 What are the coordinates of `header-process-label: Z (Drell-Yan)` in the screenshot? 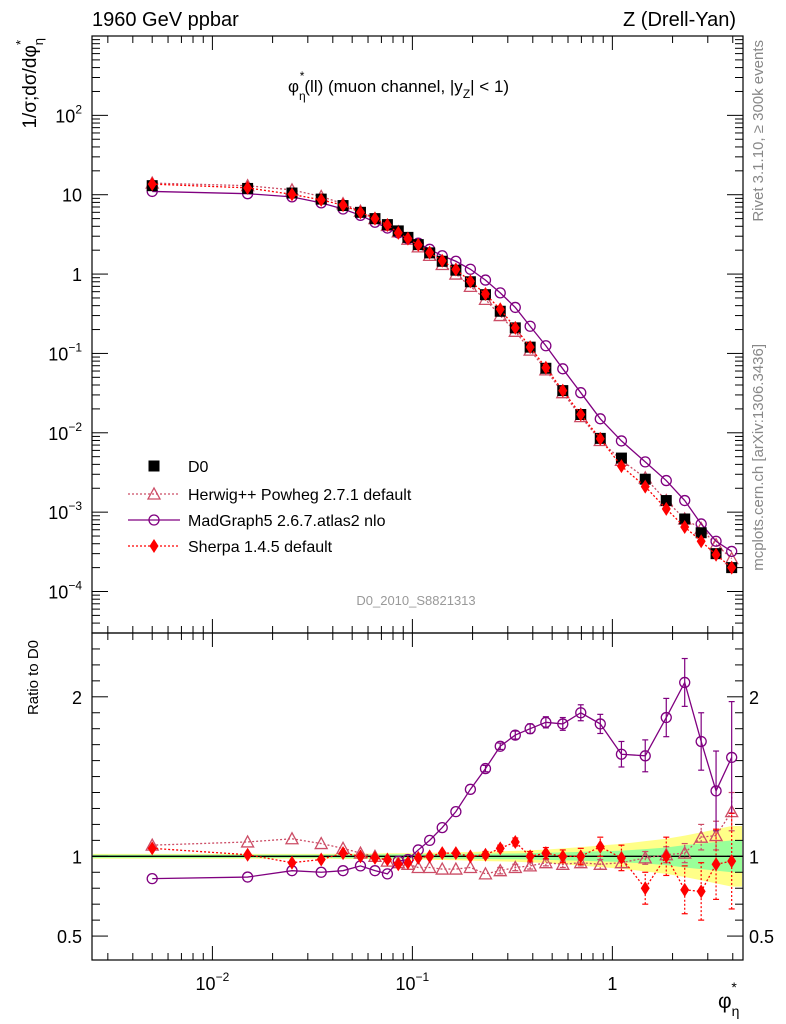 It's located at (679, 20).